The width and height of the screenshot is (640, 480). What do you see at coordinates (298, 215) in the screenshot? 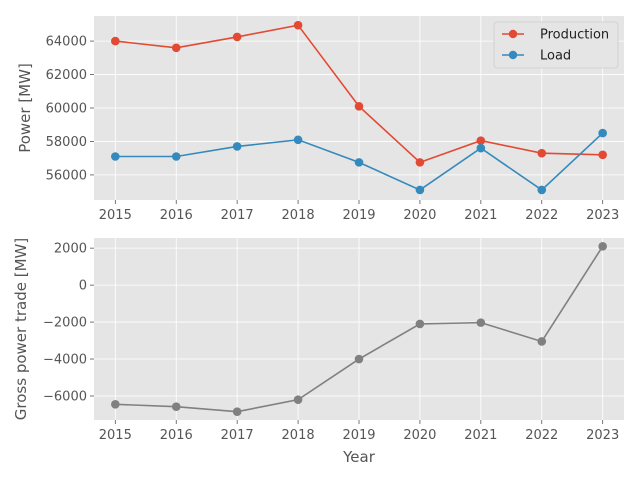
I see `top-x-tick-label: 2018` at bounding box center [298, 215].